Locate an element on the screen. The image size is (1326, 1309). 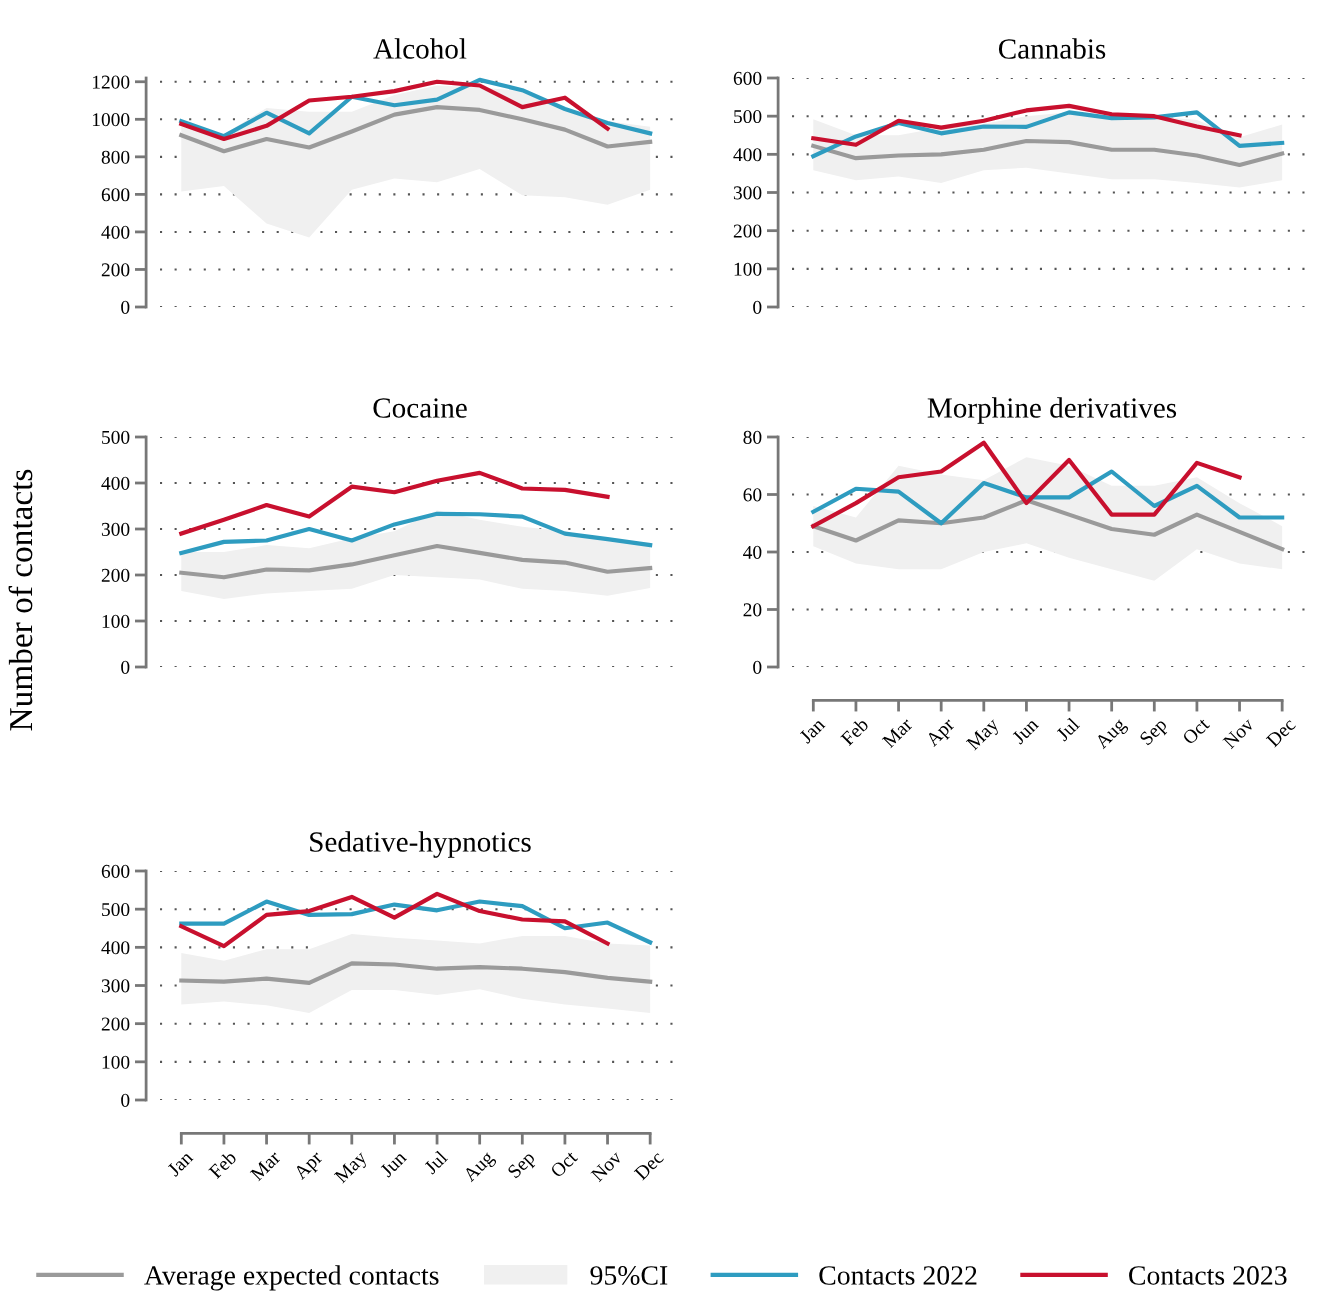
y-axis-title: Number of contacts is located at coordinates (20, 600).